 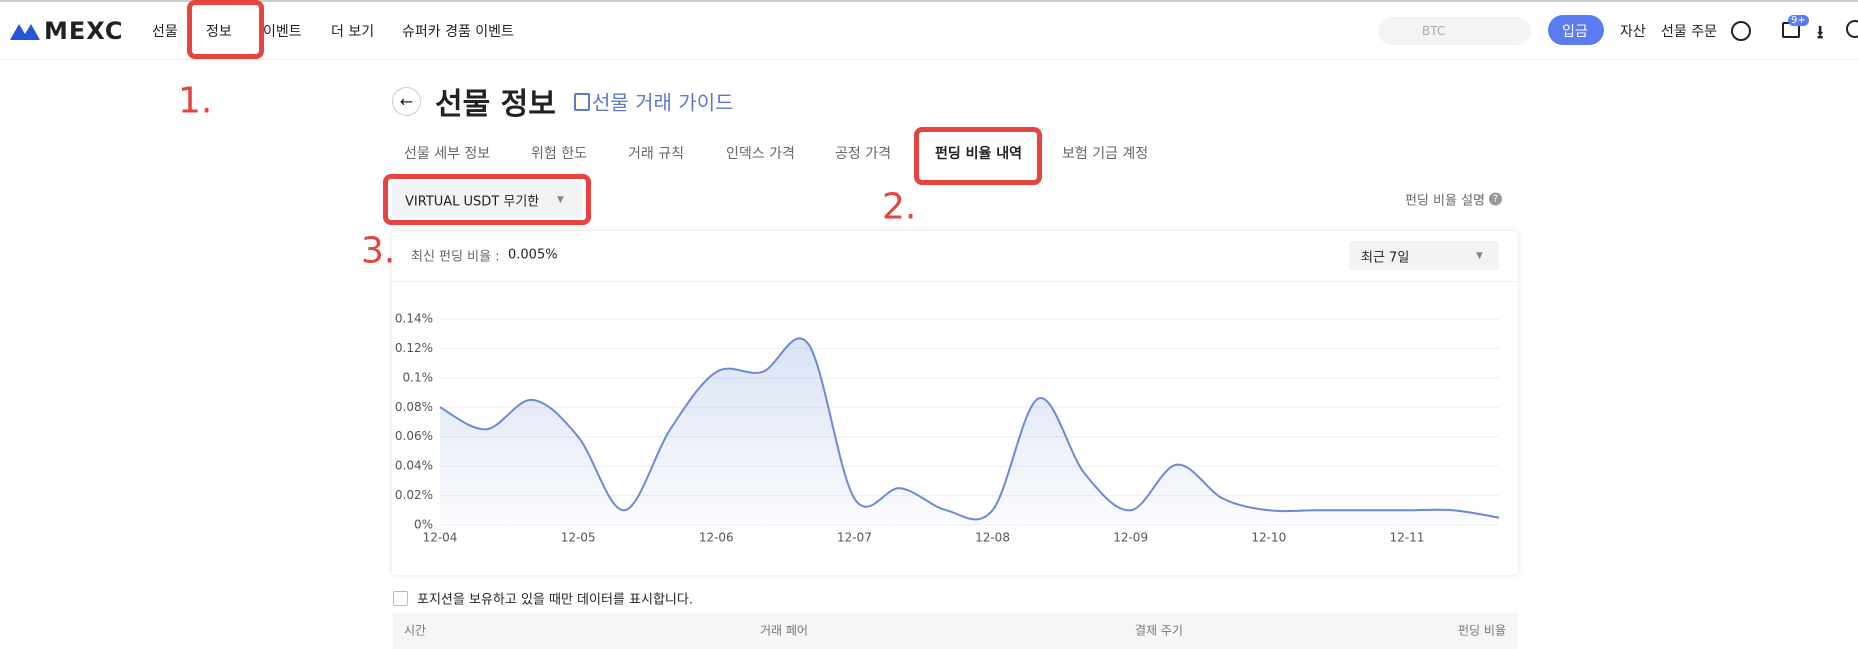 I want to click on nav-item: 정보, so click(x=219, y=32).